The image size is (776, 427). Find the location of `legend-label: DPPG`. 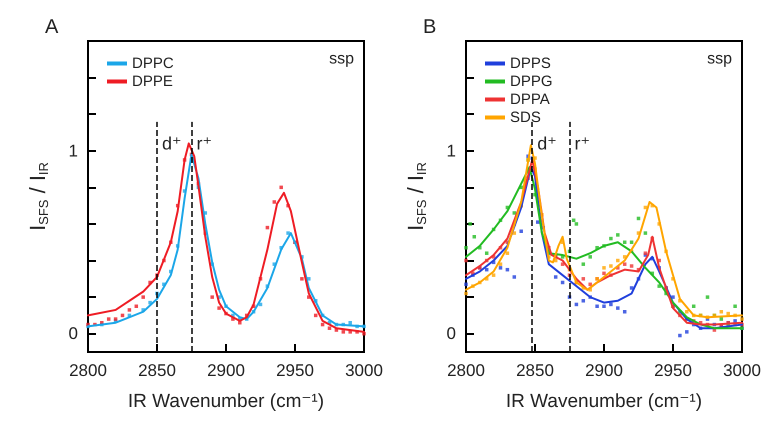

legend-label: DPPG is located at coordinates (531, 81).